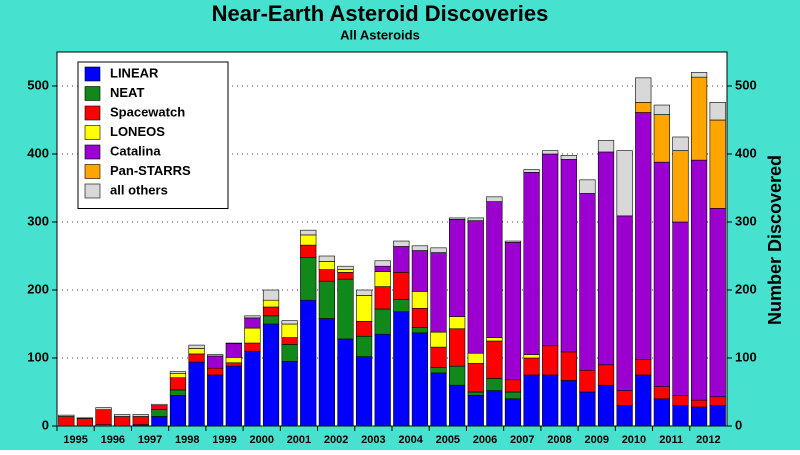  What do you see at coordinates (38, 152) in the screenshot?
I see `y-tick-label: 400` at bounding box center [38, 152].